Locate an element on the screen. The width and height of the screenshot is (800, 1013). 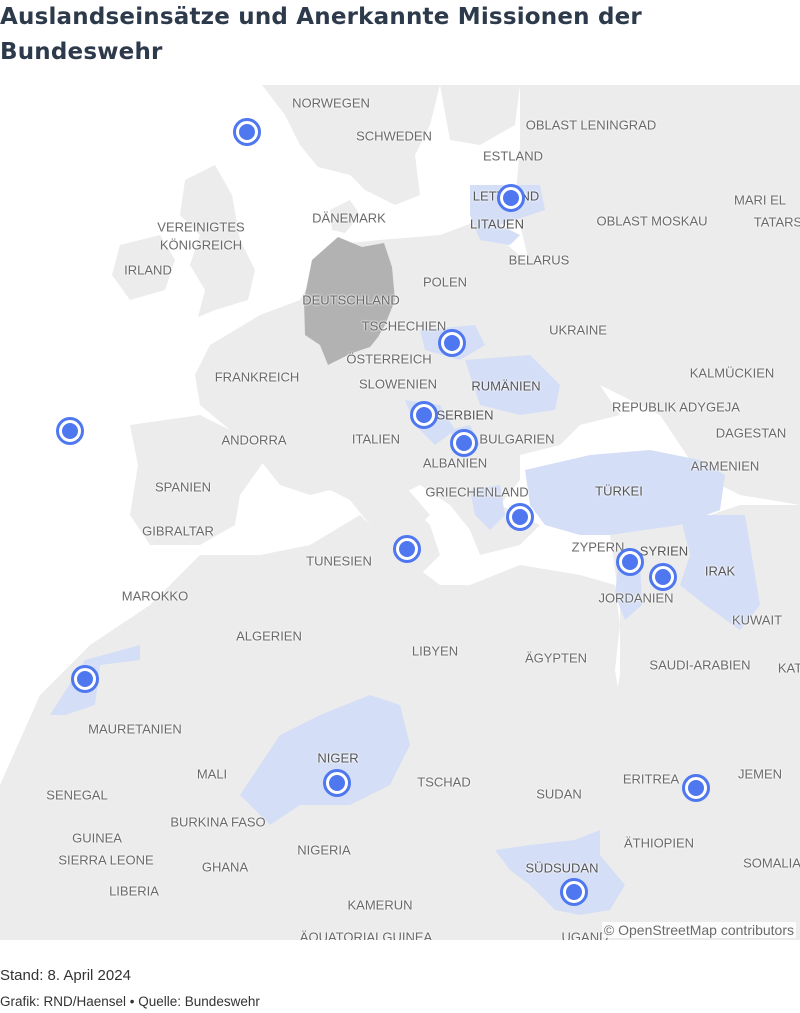
map-label: IRLAND is located at coordinates (148, 270).